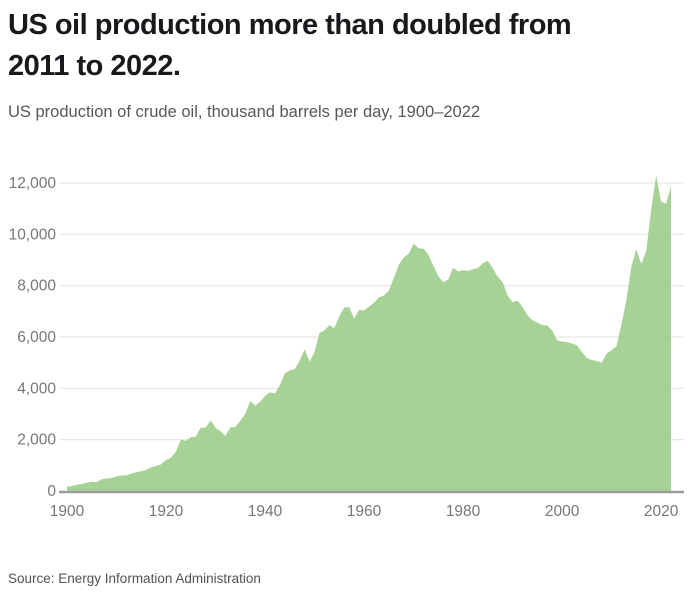 Image resolution: width=689 pixels, height=600 pixels. Describe the element at coordinates (463, 511) in the screenshot. I see `svg-text: 1980` at that location.